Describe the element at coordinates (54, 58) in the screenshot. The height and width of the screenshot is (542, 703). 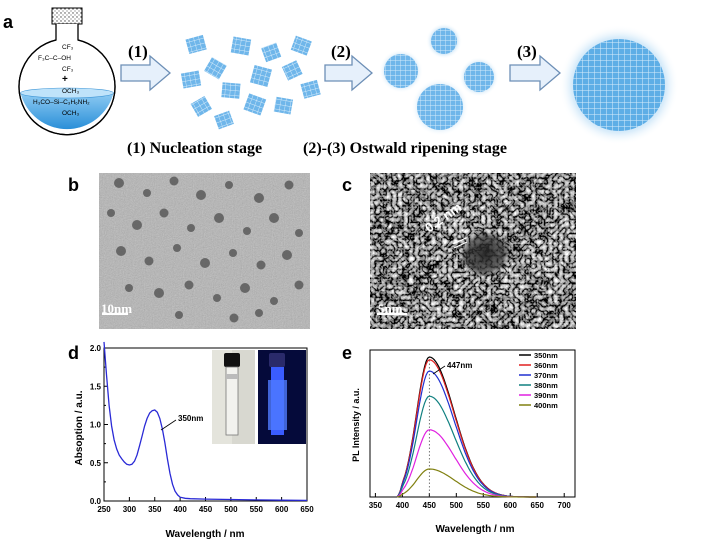
I see `flask-alcohol: F₃C–C–OH` at that location.